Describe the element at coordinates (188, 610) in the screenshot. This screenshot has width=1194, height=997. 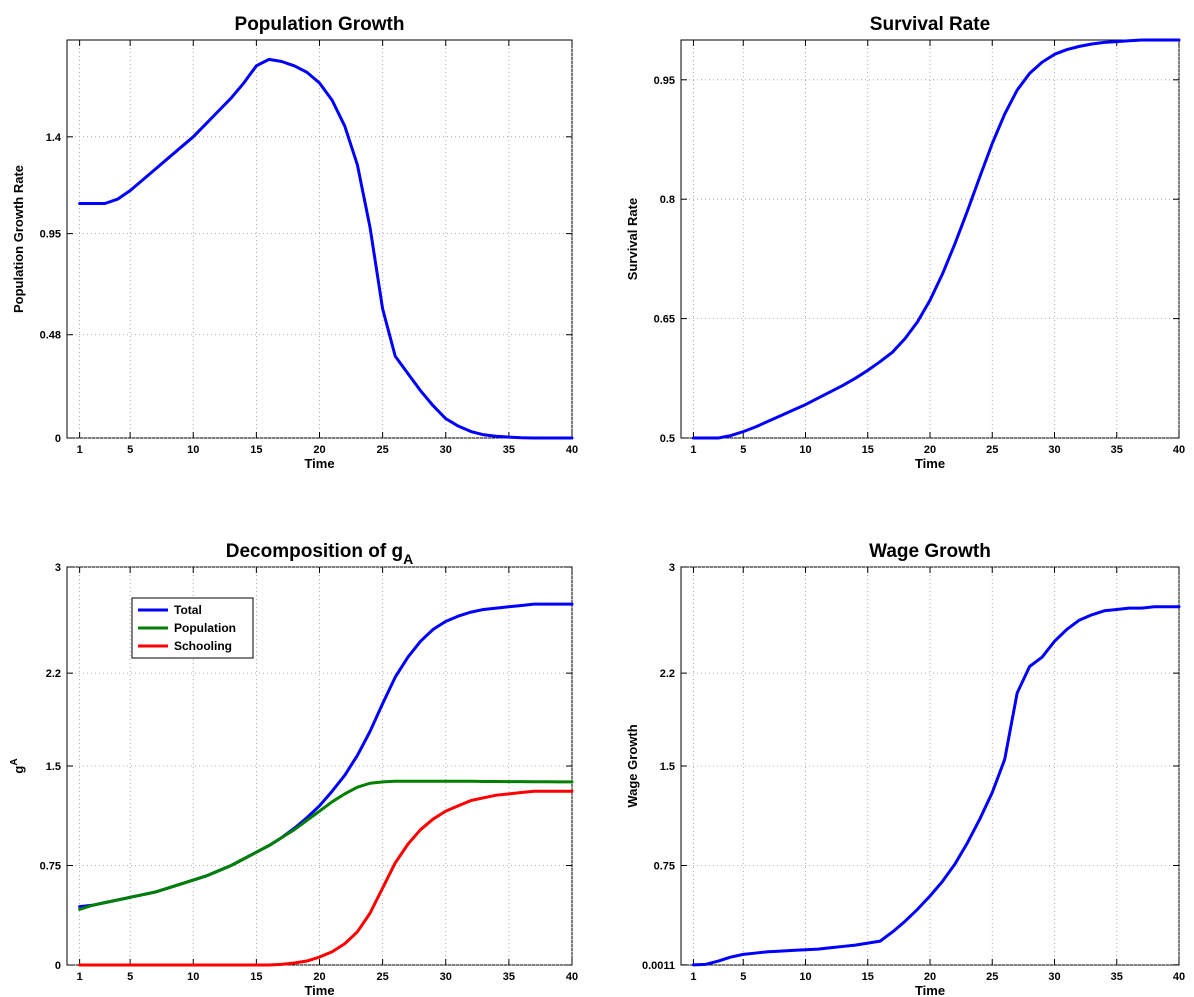
I see `legend-entry: Total` at that location.